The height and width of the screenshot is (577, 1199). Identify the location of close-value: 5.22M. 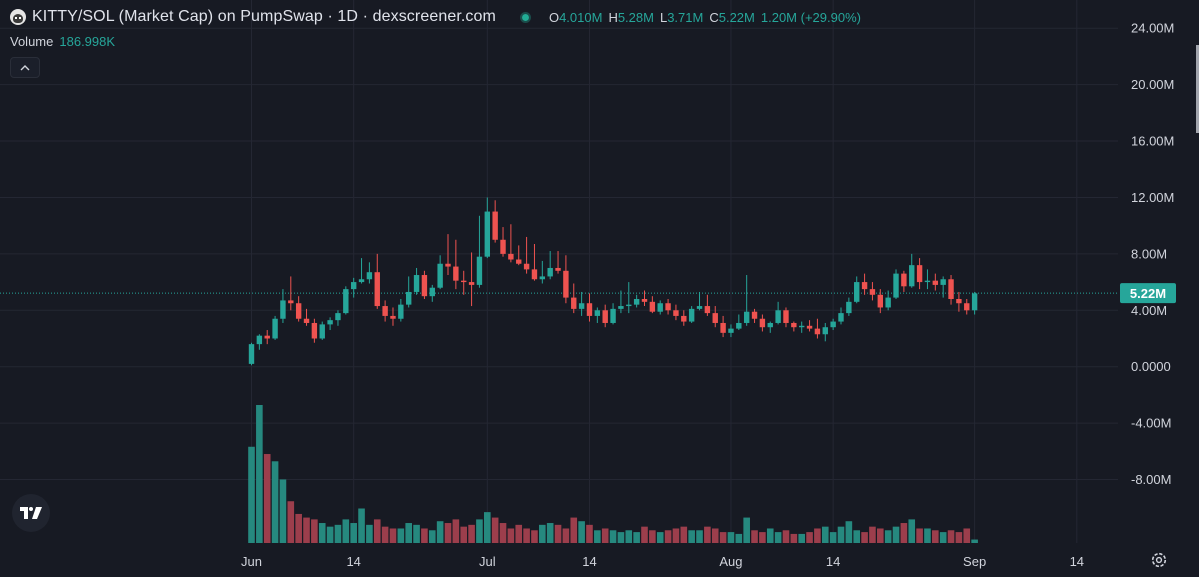
(736, 17).